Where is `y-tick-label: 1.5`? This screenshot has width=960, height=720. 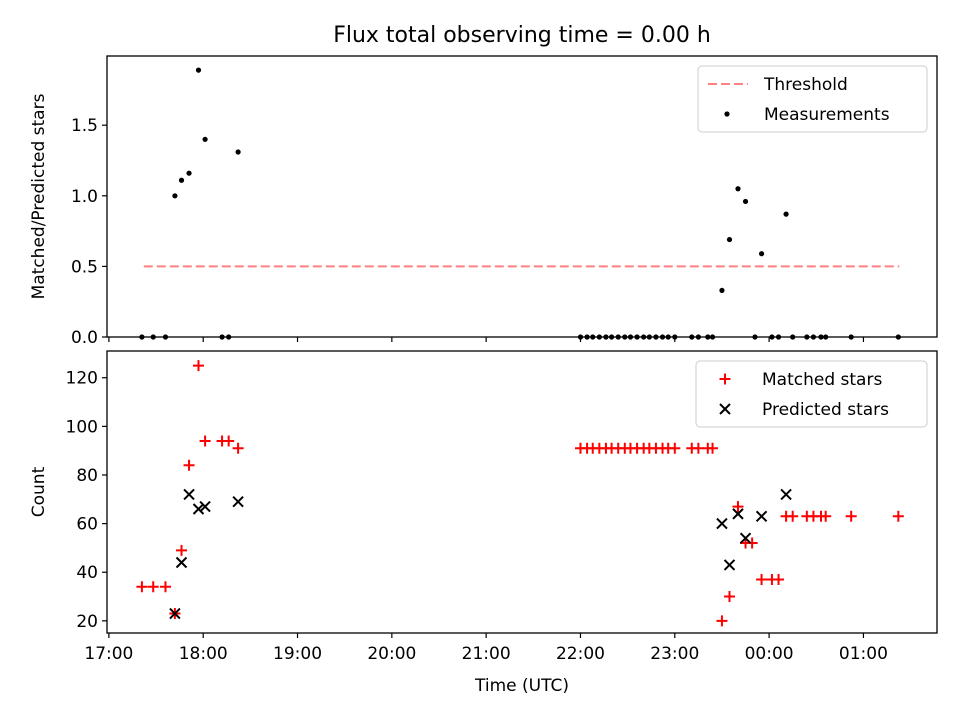
y-tick-label: 1.5 is located at coordinates (84, 126).